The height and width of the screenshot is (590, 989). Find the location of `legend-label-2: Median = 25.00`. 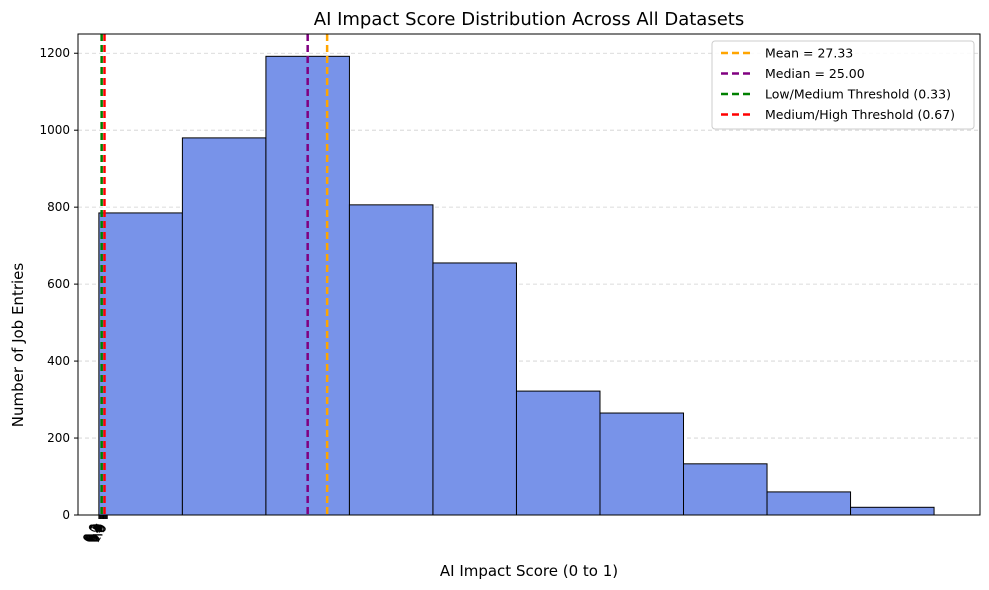

legend-label-2: Median = 25.00 is located at coordinates (815, 73).